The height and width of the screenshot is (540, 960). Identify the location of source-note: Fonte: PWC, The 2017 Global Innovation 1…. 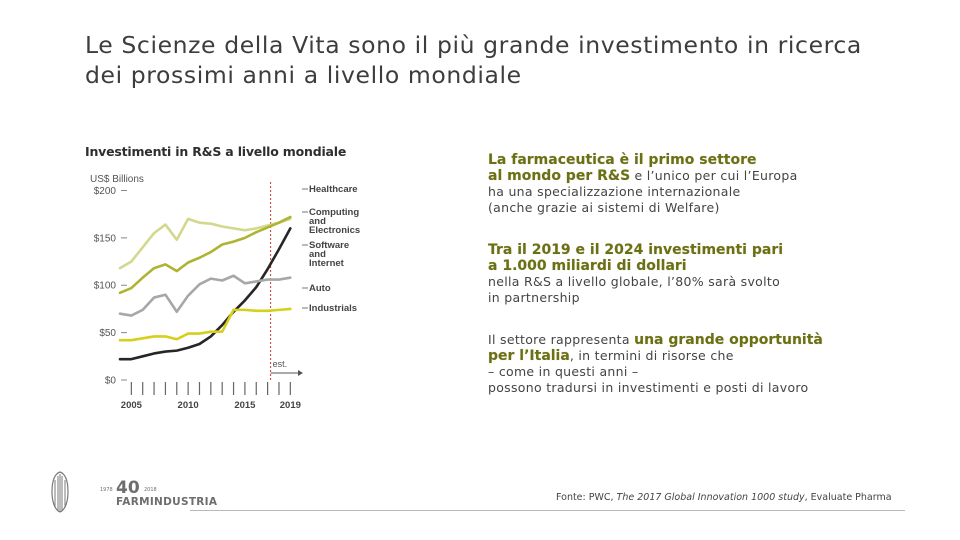
(724, 497).